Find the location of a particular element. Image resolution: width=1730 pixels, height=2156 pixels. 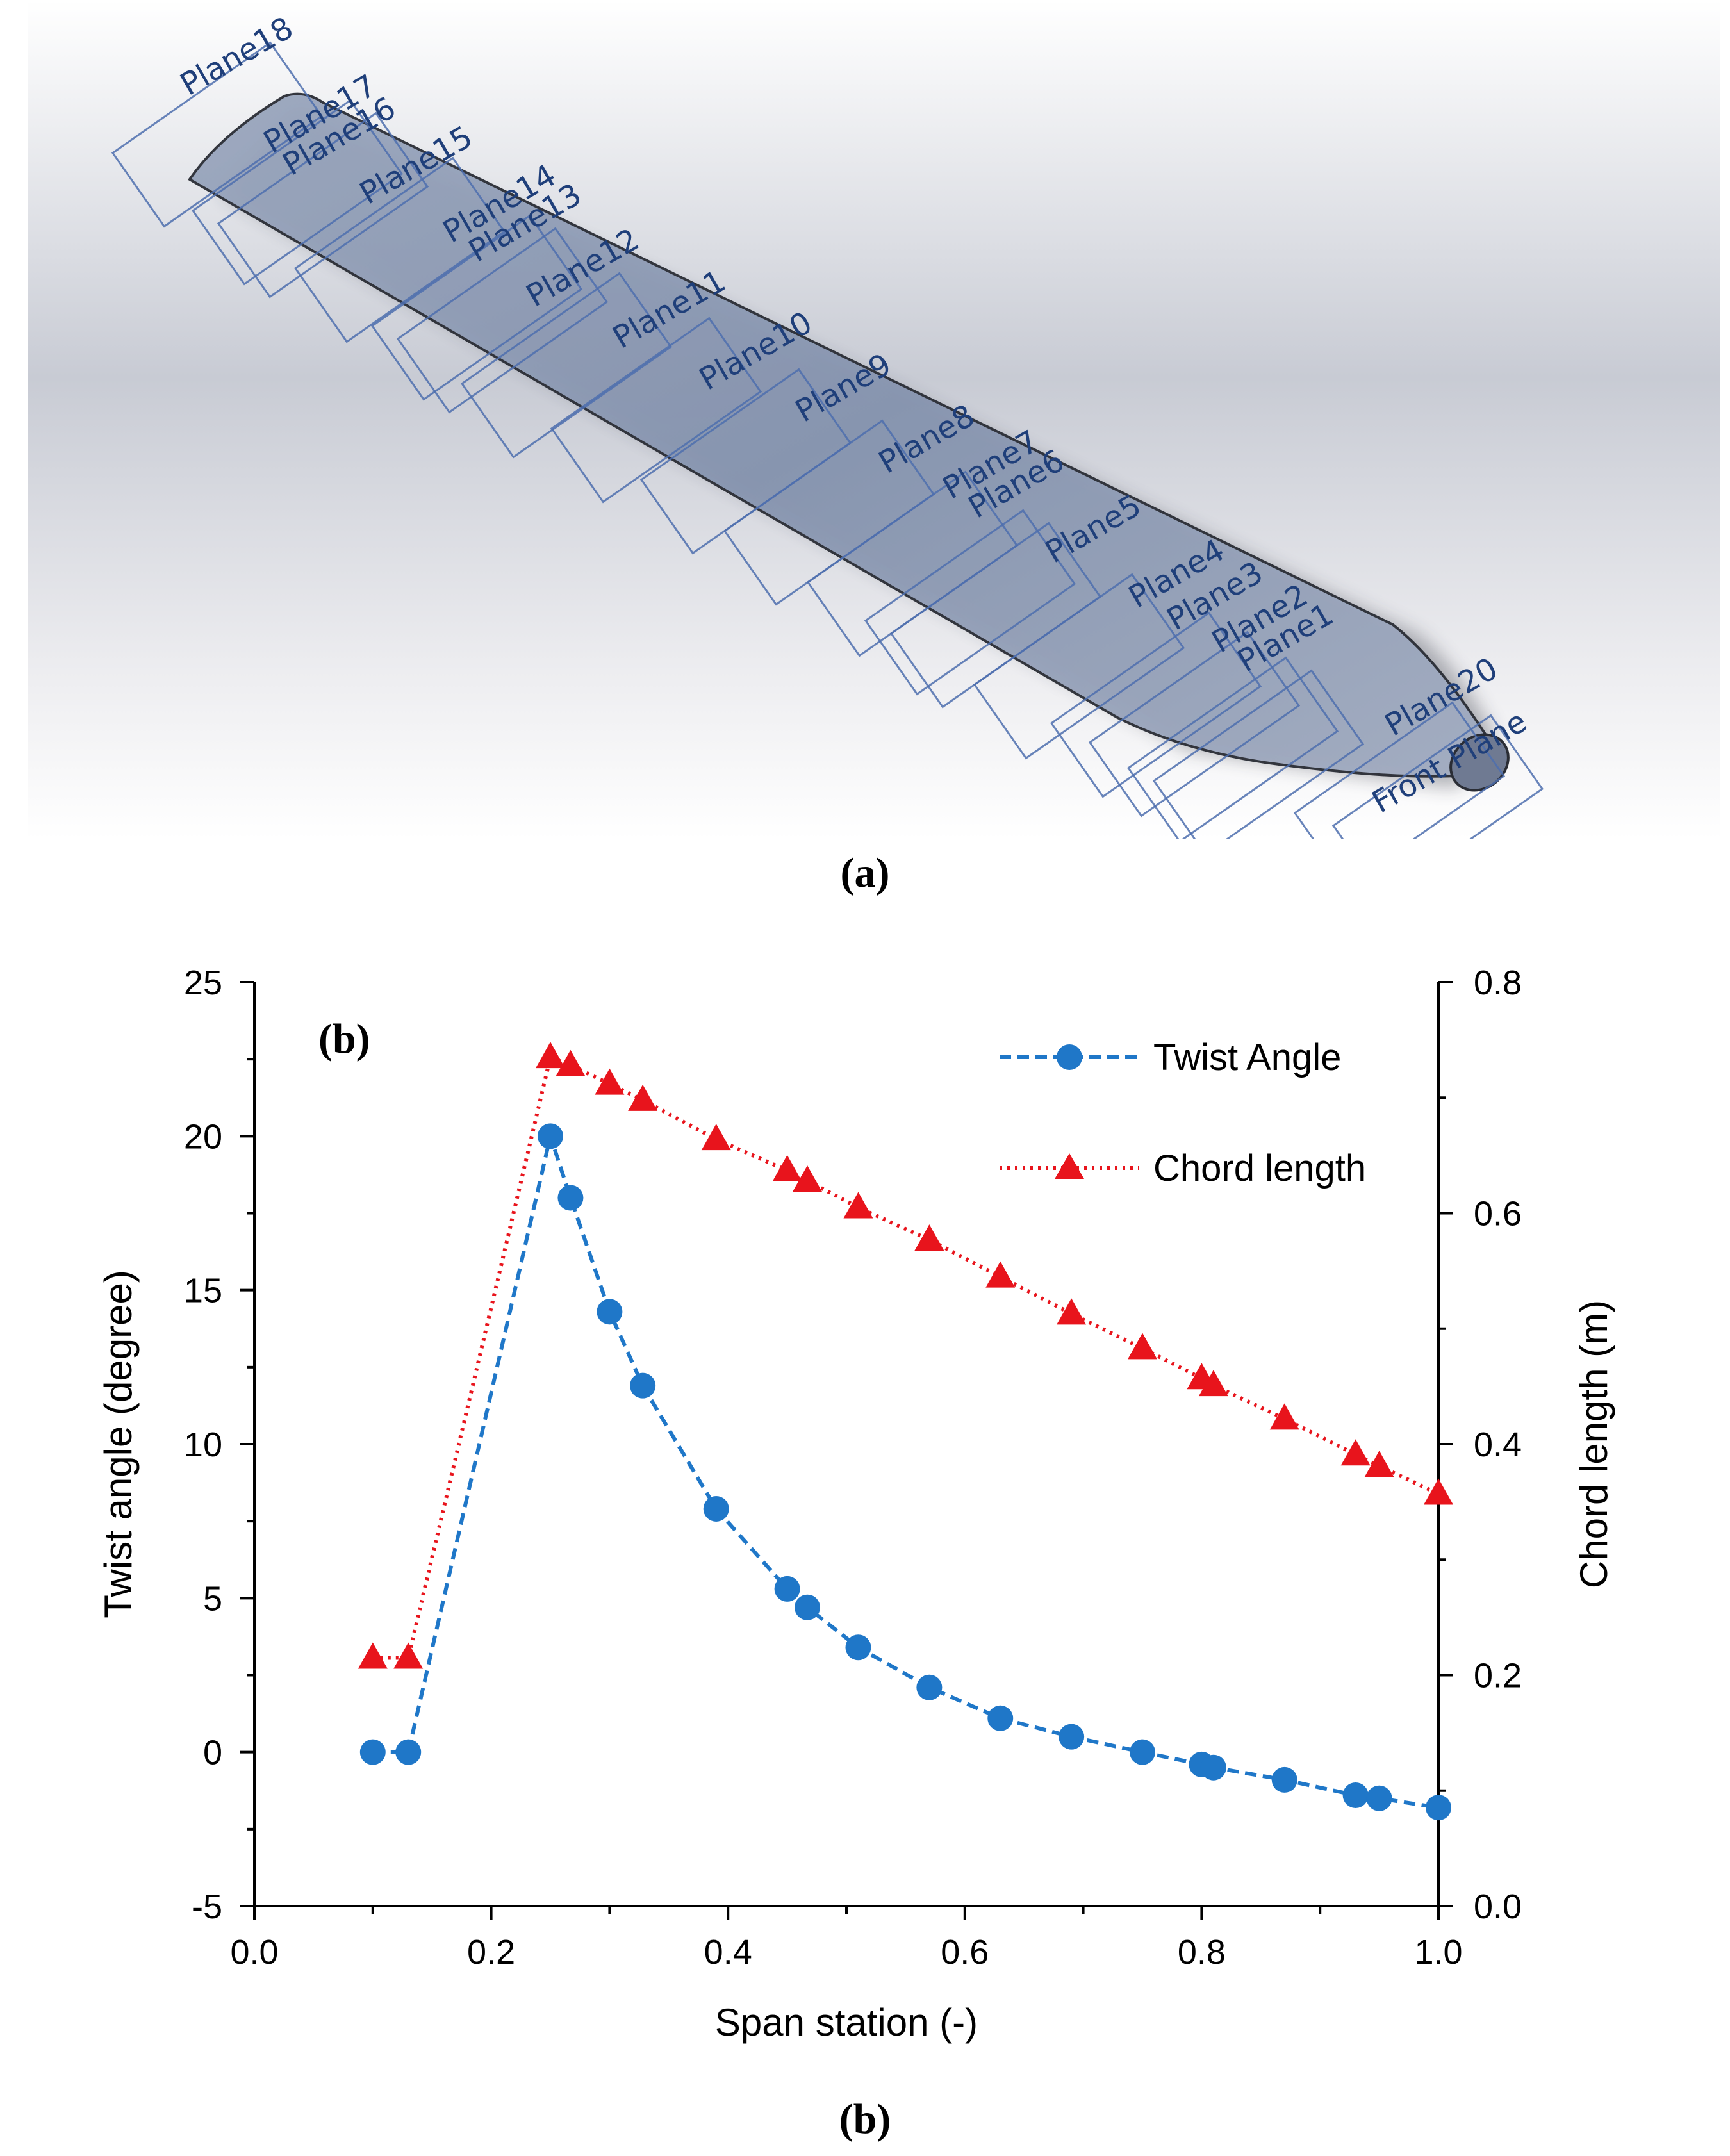

y2-tick-label: 0.8 is located at coordinates (1498, 983).